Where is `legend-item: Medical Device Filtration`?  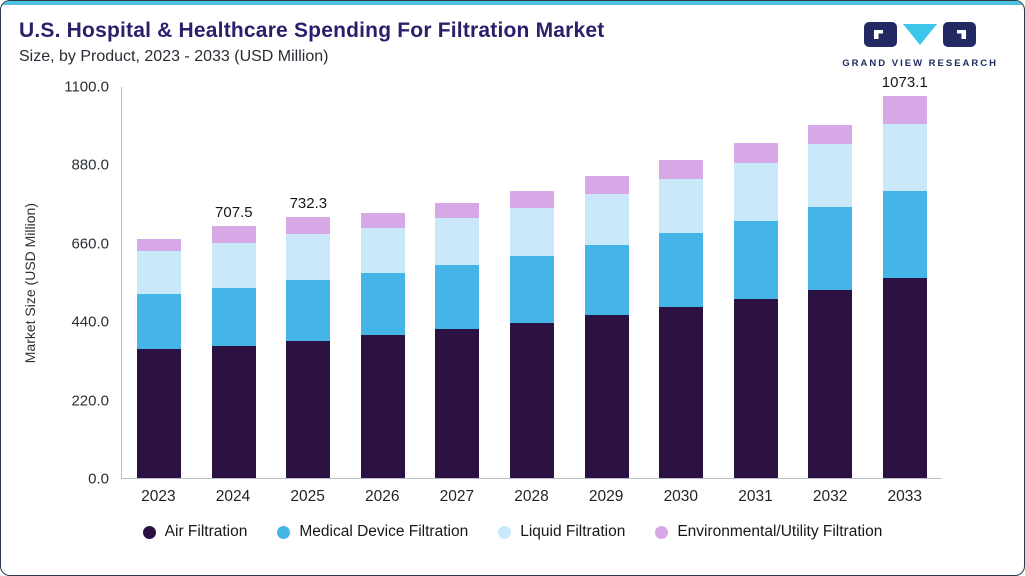 legend-item: Medical Device Filtration is located at coordinates (372, 532).